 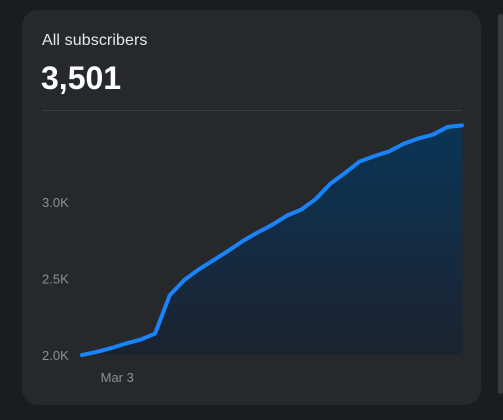 What do you see at coordinates (117, 377) in the screenshot?
I see `x-tick-label: Mar 3` at bounding box center [117, 377].